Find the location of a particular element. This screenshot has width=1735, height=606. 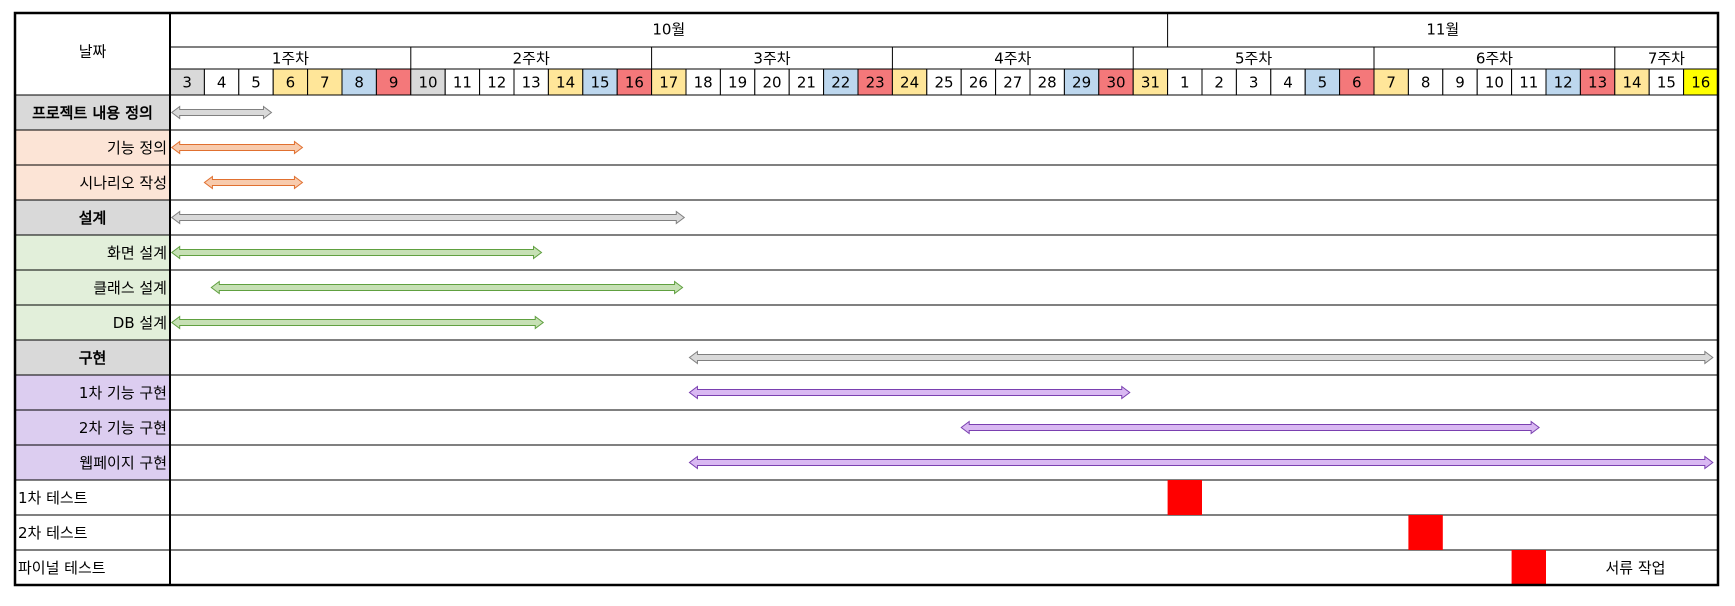

day-label: 26 is located at coordinates (978, 83).